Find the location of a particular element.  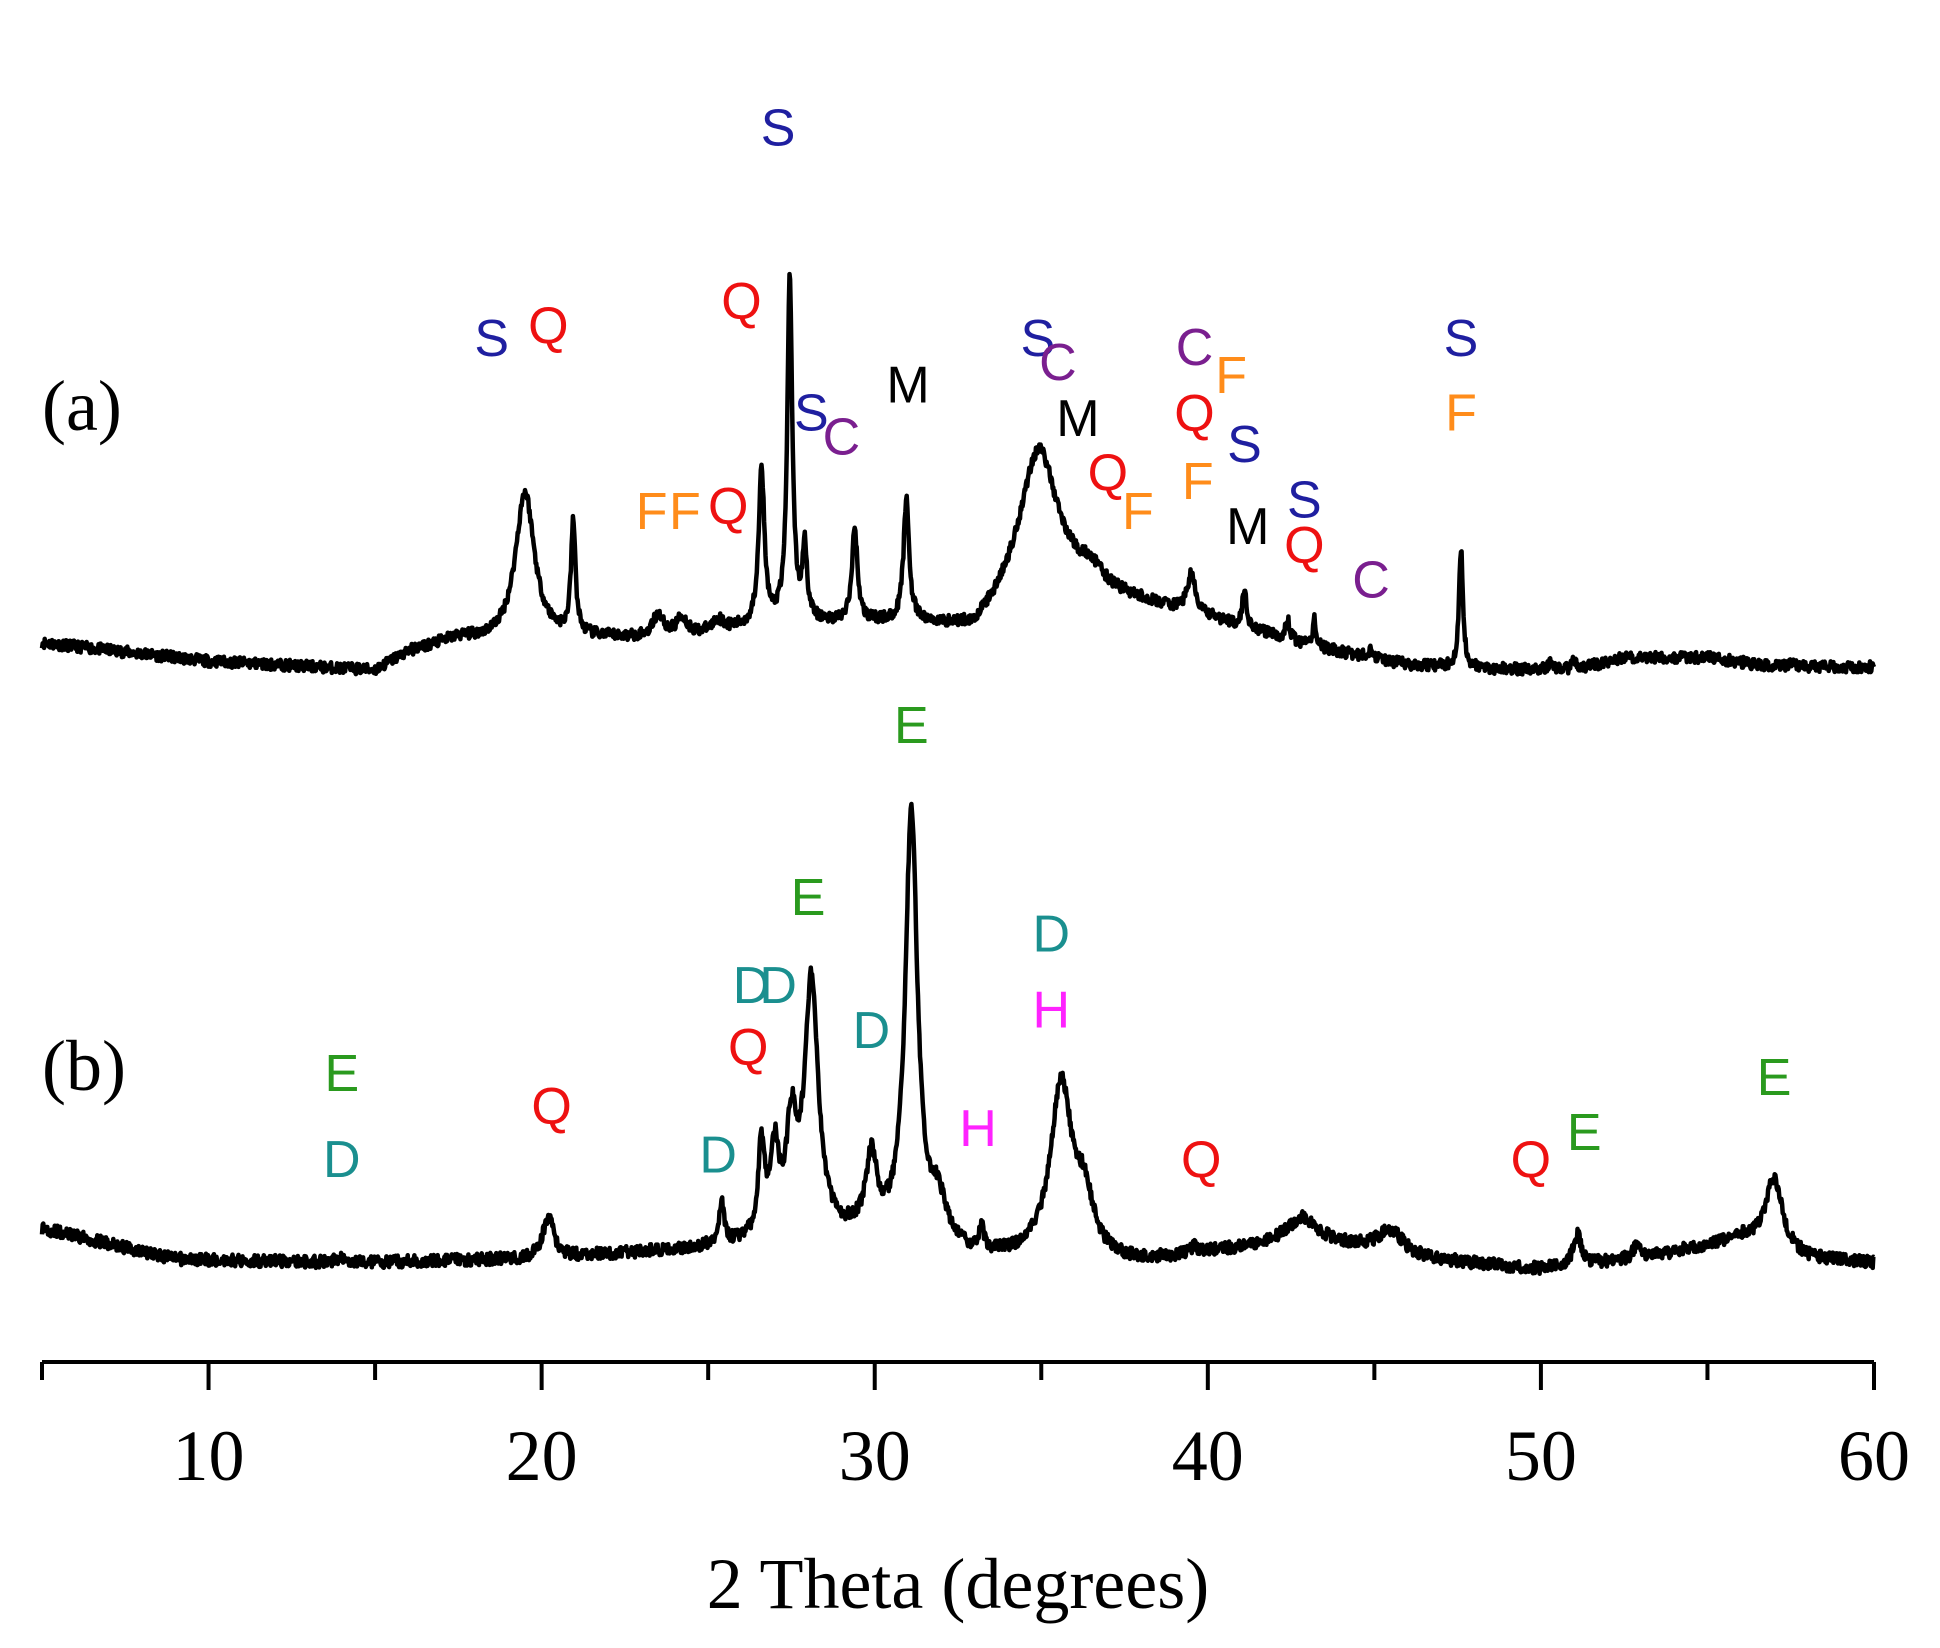

x-tick-label: 10 is located at coordinates (209, 1456).